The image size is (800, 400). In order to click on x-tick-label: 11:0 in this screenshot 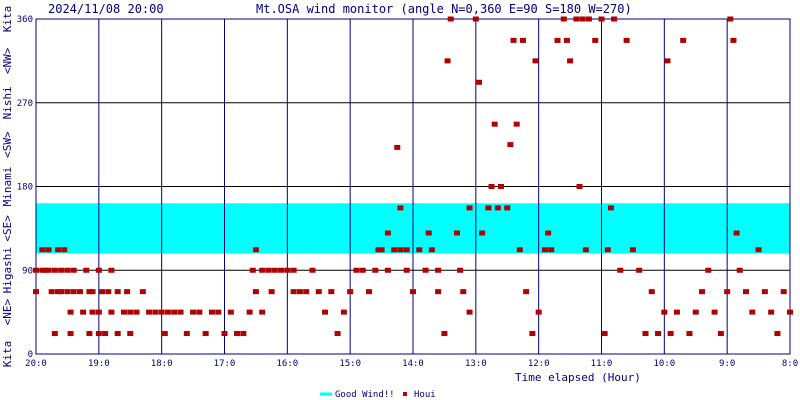, I will do `click(602, 364)`.